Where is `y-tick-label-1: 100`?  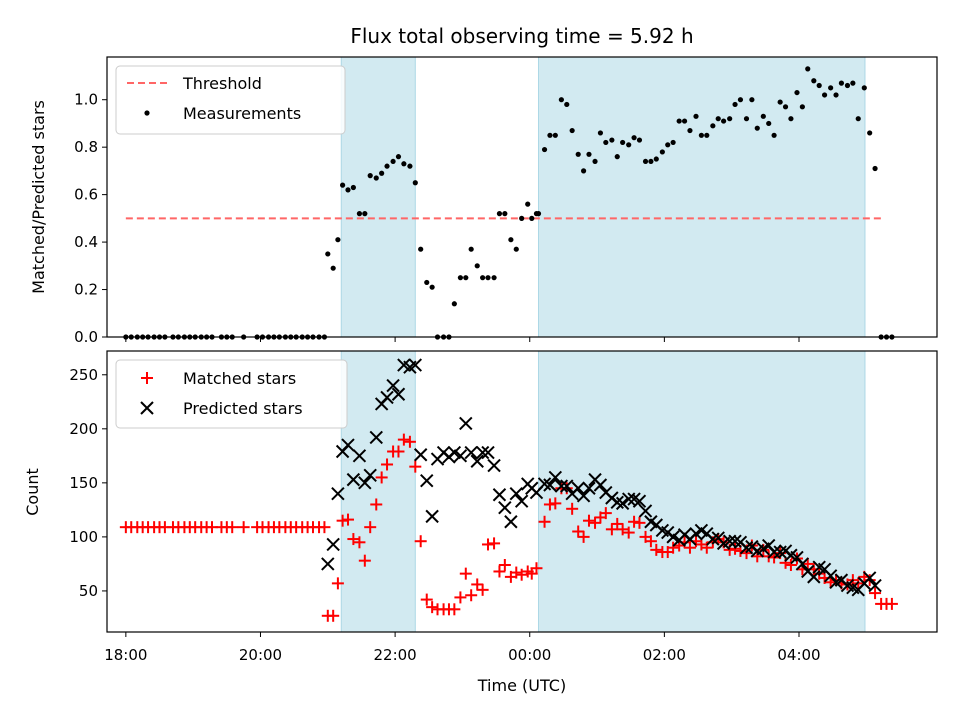
y-tick-label-1: 100 is located at coordinates (83, 537).